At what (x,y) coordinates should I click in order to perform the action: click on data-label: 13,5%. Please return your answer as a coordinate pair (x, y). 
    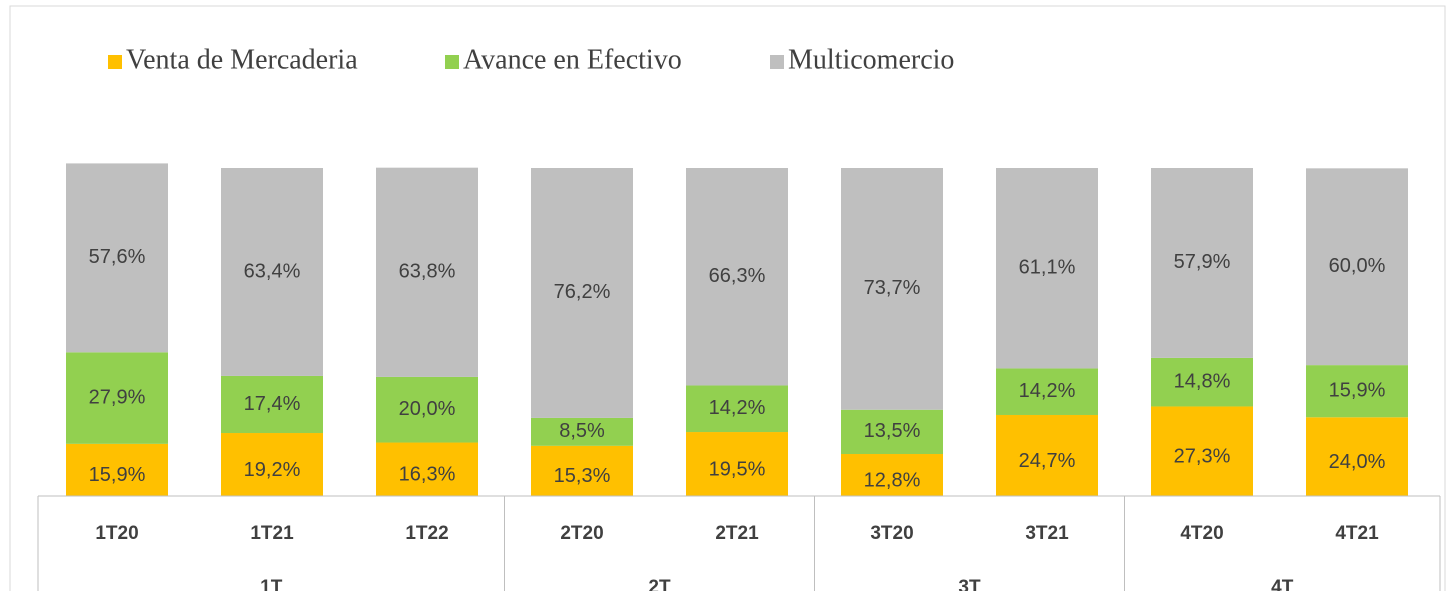
    Looking at the image, I should click on (892, 431).